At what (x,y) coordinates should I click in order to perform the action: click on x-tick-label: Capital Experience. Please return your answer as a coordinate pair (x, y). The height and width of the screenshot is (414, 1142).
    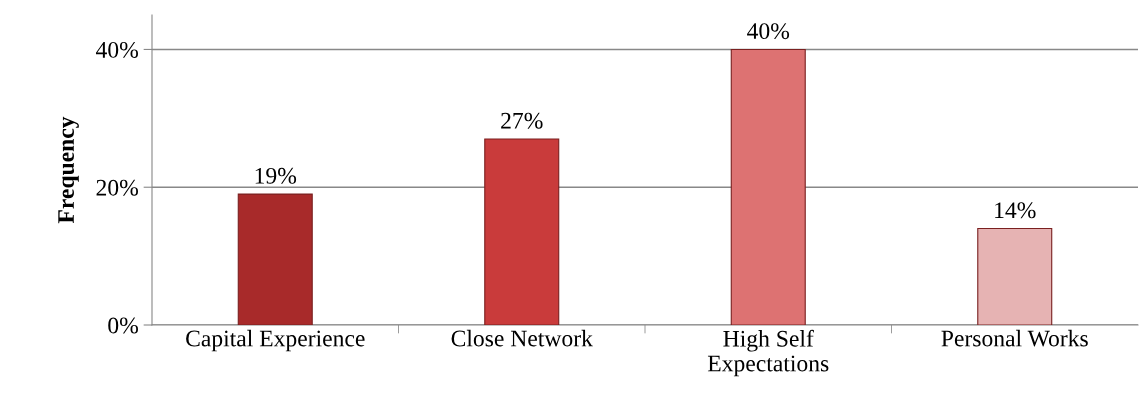
    Looking at the image, I should click on (275, 340).